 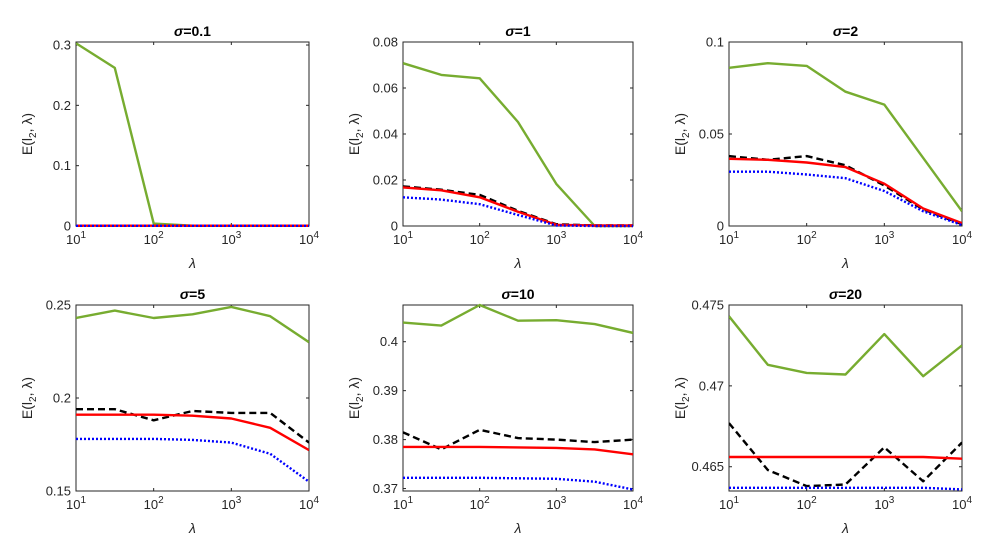 I want to click on subplot-1: 10¹ 10² 10³ 10⁴ 0 0.1 0.2 0.3 σ=0.1 λ E(l2, λ), so click(x=169, y=147).